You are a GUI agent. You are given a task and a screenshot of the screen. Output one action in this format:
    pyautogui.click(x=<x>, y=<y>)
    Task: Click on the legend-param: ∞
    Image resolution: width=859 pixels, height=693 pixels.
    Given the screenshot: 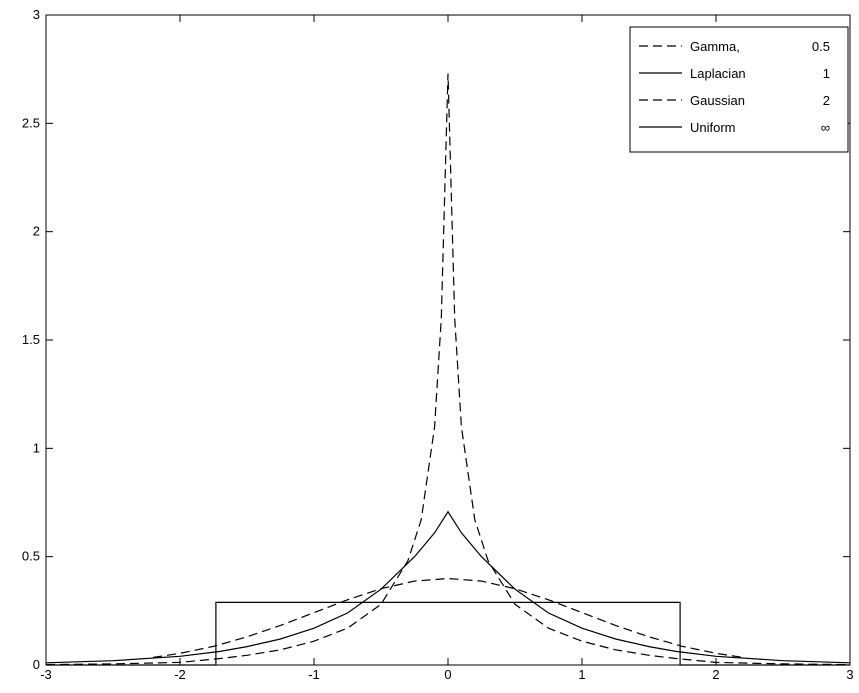 What is the action you would take?
    pyautogui.click(x=825, y=127)
    